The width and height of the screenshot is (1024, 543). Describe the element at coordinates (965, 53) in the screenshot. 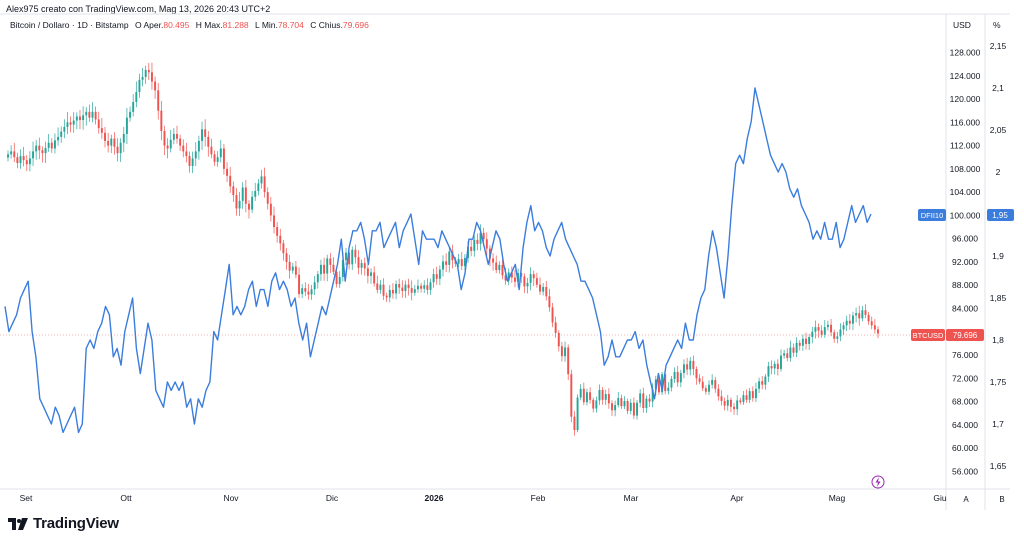

I see `usd-tick-label: 128.000` at that location.